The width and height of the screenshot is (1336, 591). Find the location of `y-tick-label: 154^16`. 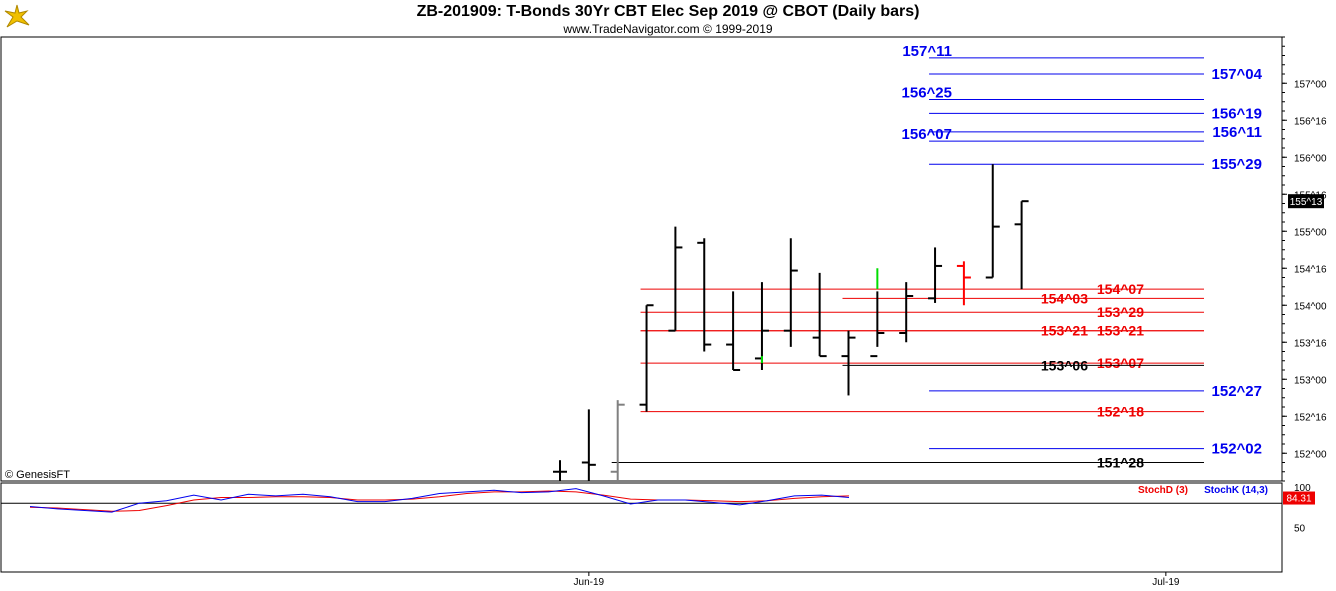

y-tick-label: 154^16 is located at coordinates (1310, 269).